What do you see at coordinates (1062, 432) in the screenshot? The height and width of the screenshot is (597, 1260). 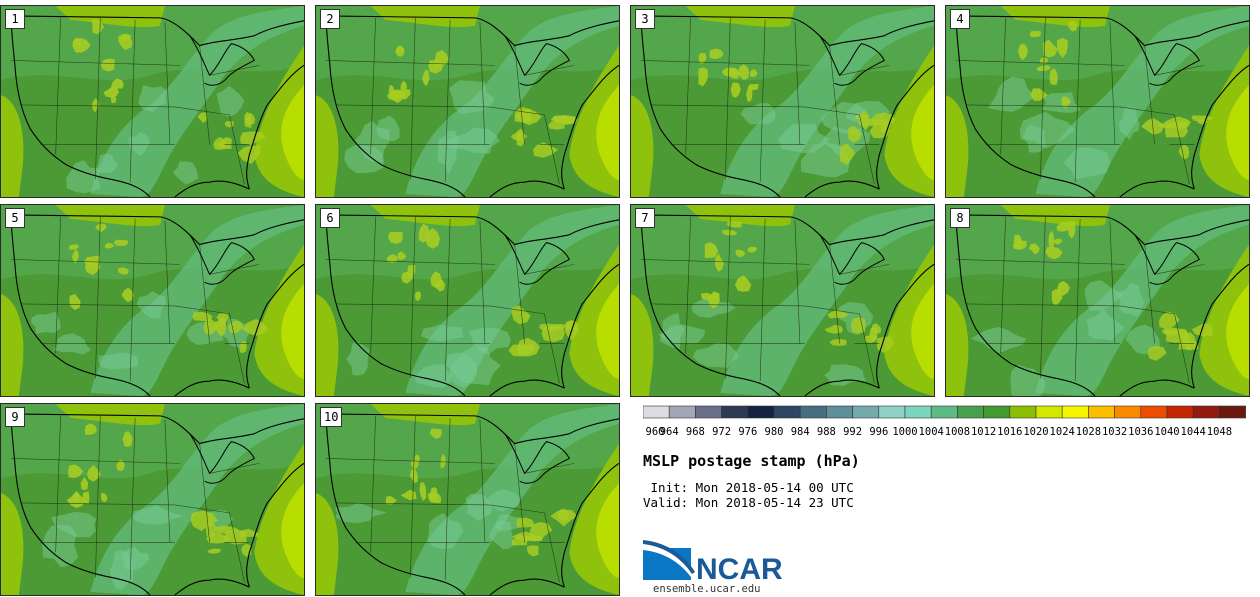 I see `colorbar-tick-label: 1024` at bounding box center [1062, 432].